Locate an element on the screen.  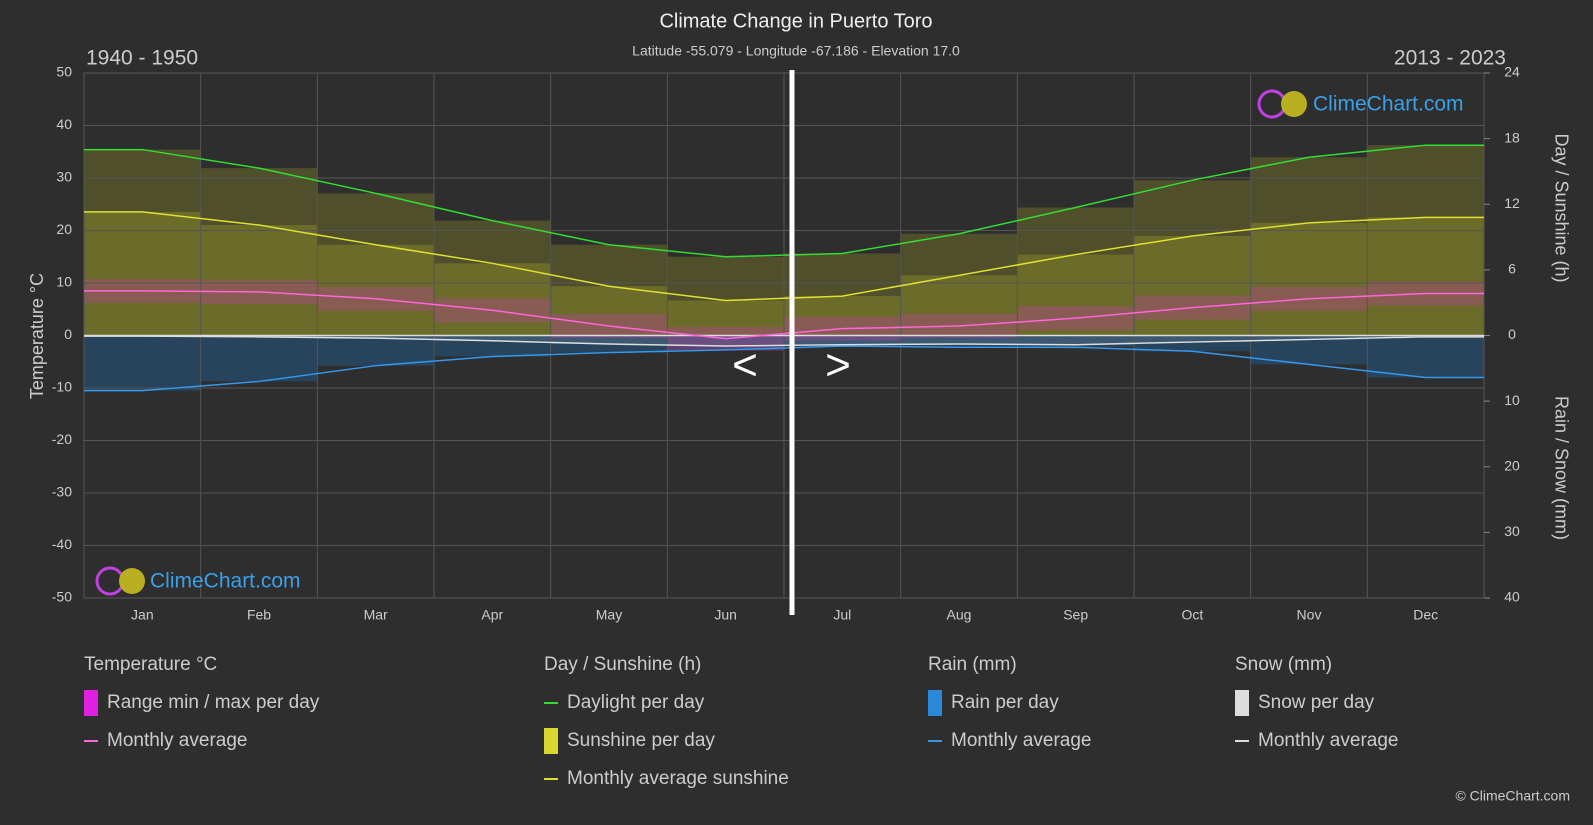
x-tick-label: May is located at coordinates (609, 615).